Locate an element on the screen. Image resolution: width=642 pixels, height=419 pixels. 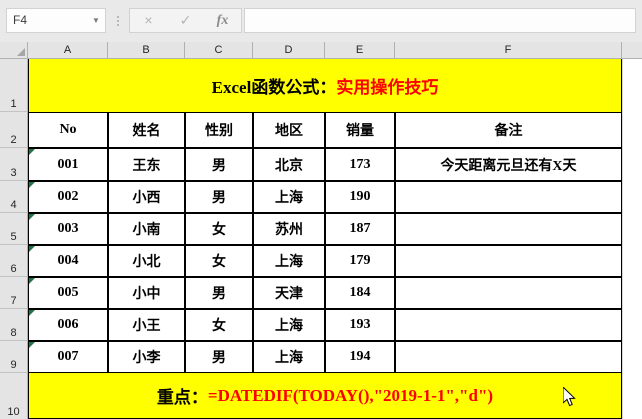
row-header-6: 6 is located at coordinates (14, 261).